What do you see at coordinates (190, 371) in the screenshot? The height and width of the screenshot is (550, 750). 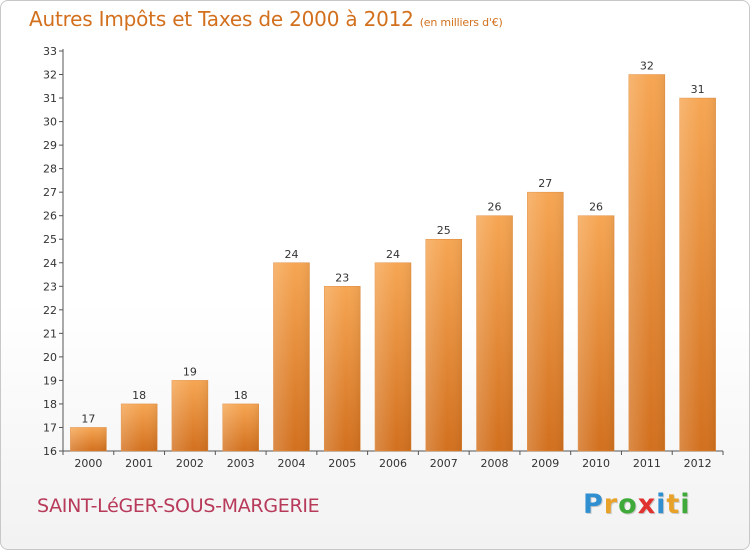 I see `value-label-2002: 19` at bounding box center [190, 371].